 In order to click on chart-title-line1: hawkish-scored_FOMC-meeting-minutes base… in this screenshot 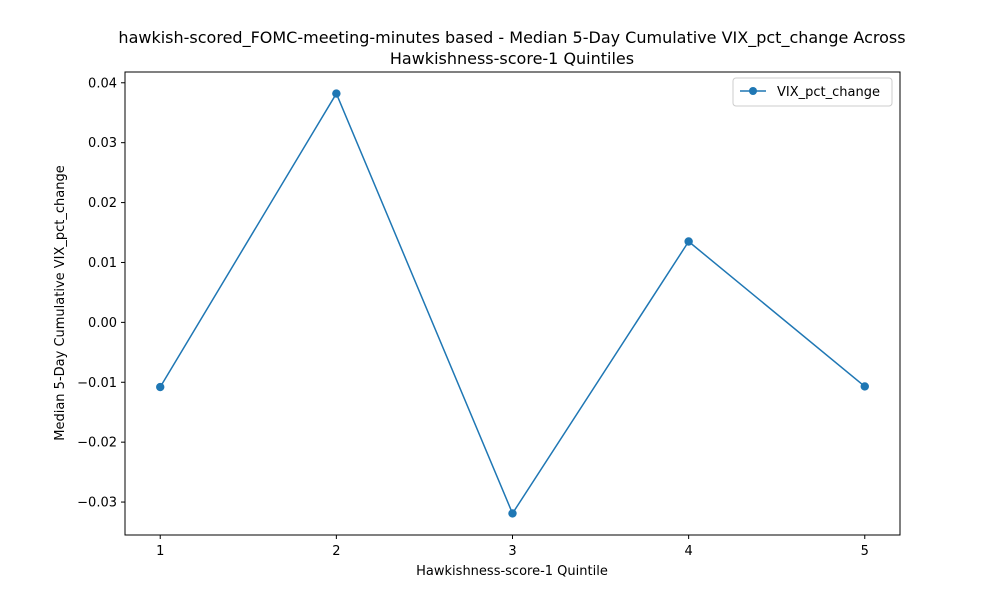, I will do `click(511, 38)`.